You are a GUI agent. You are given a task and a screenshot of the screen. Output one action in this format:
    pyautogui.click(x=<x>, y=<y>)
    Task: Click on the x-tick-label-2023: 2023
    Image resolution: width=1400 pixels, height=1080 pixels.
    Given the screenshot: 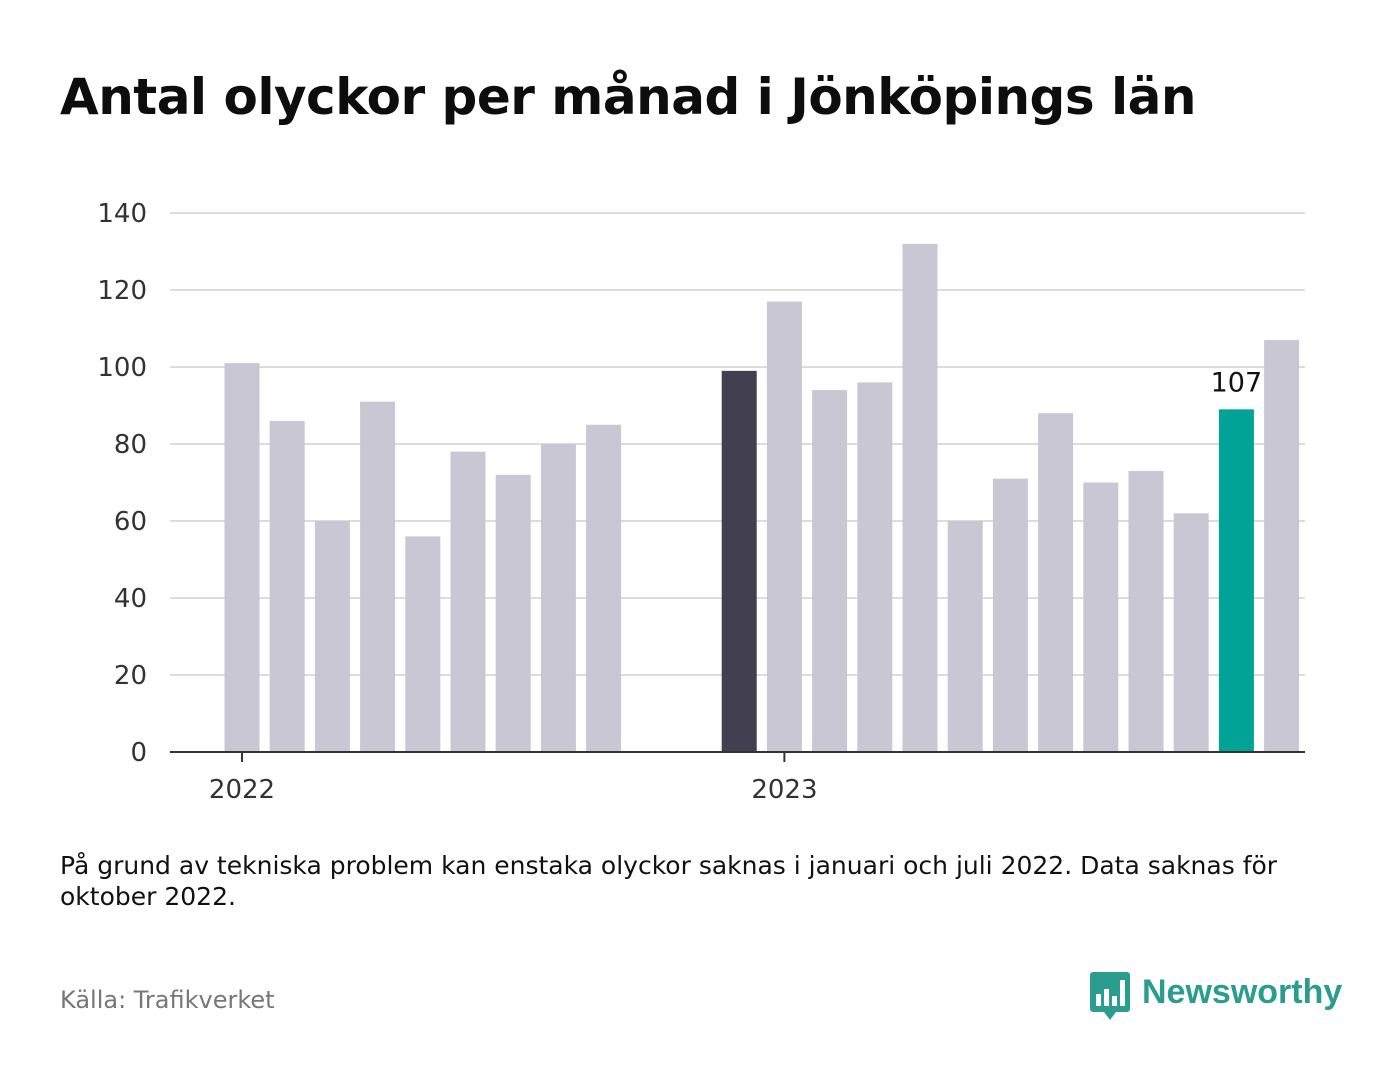 What is the action you would take?
    pyautogui.click(x=784, y=790)
    